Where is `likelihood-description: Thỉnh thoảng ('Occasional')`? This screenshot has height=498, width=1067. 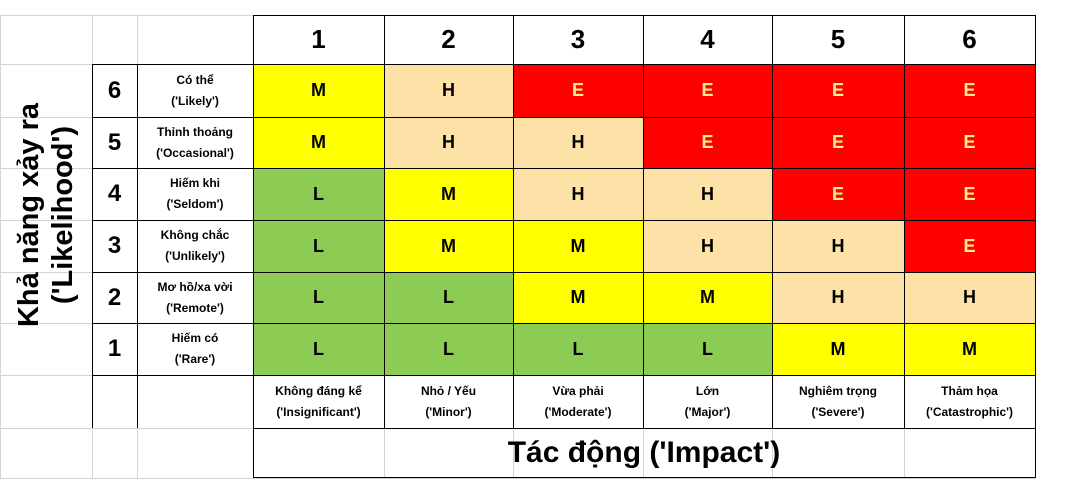 likelihood-description: Thỉnh thoảng ('Occasional') is located at coordinates (195, 142).